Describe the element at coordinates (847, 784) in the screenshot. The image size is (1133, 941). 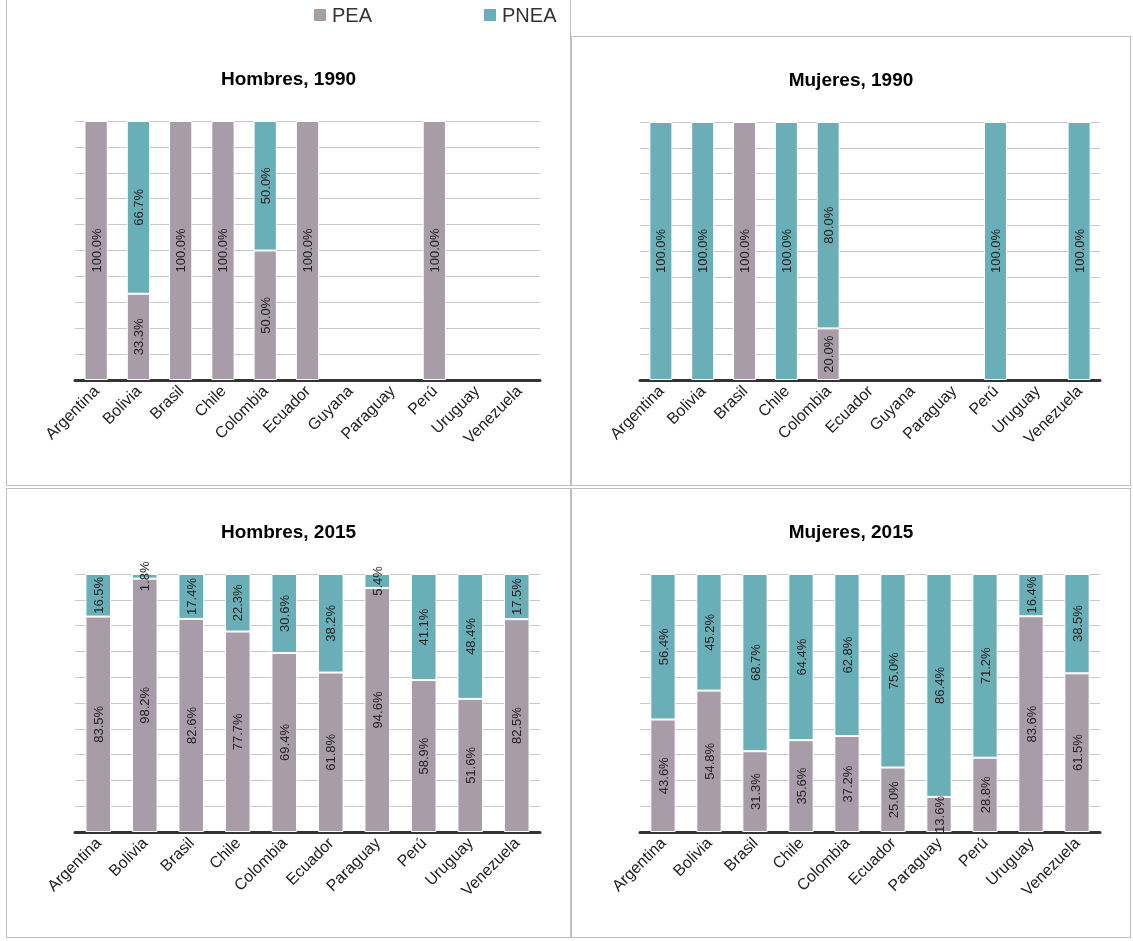
I see `data-label: 37.2%` at that location.